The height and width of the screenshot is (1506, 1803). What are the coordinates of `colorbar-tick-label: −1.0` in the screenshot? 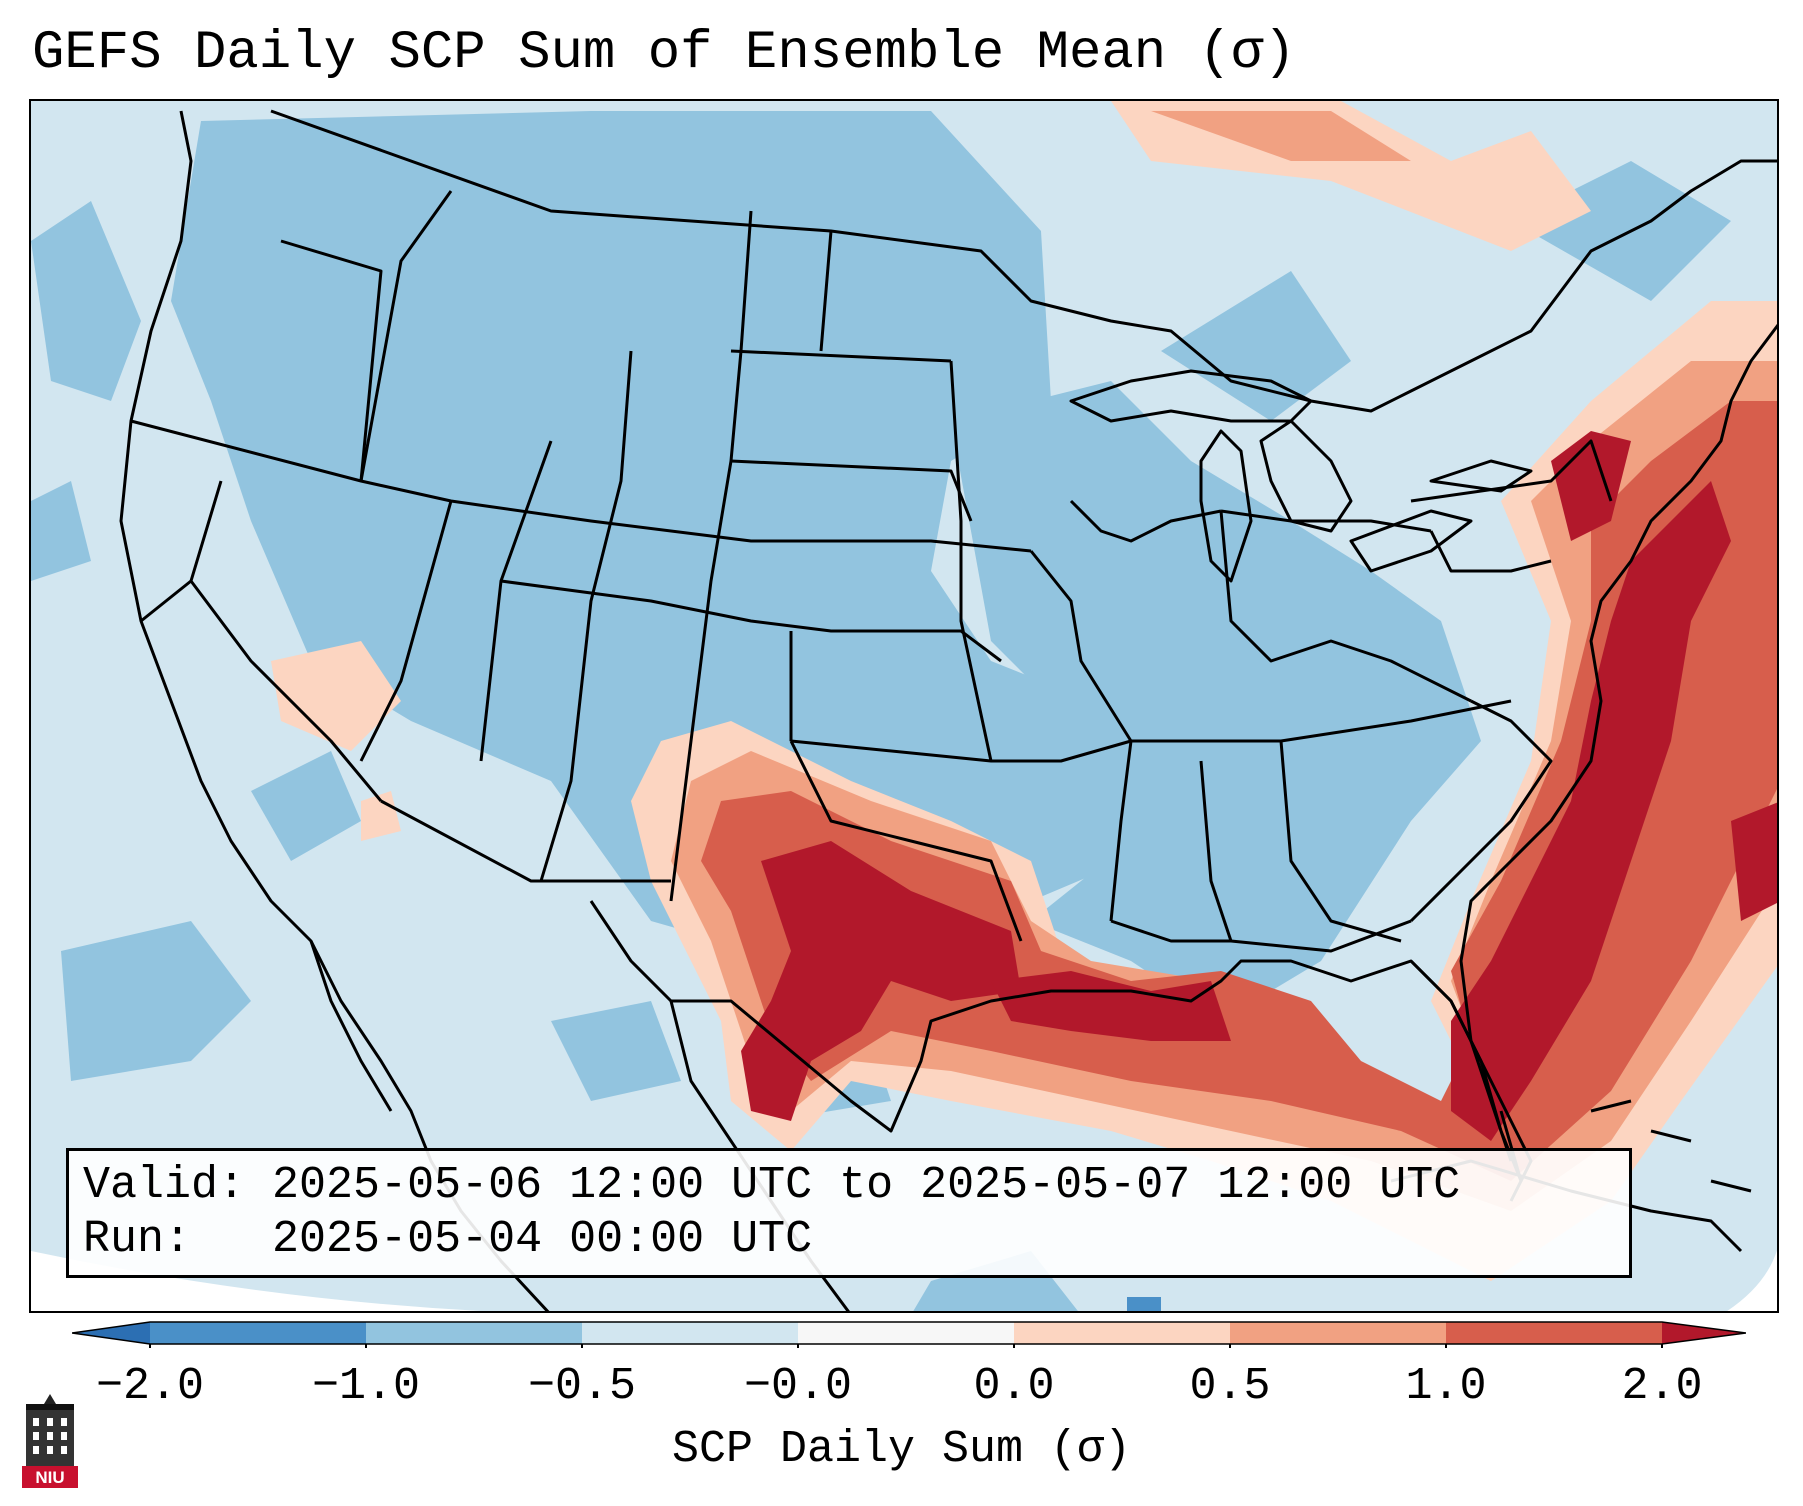 It's located at (366, 1386).